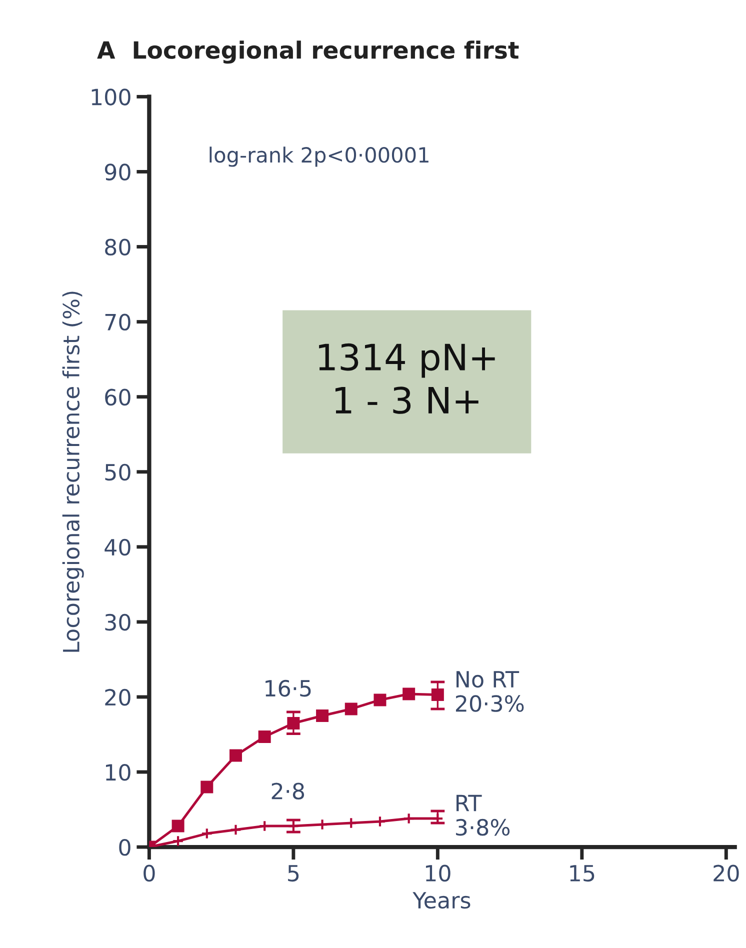 This screenshot has height=948, width=746. I want to click on x-tick-label: 5, so click(293, 873).